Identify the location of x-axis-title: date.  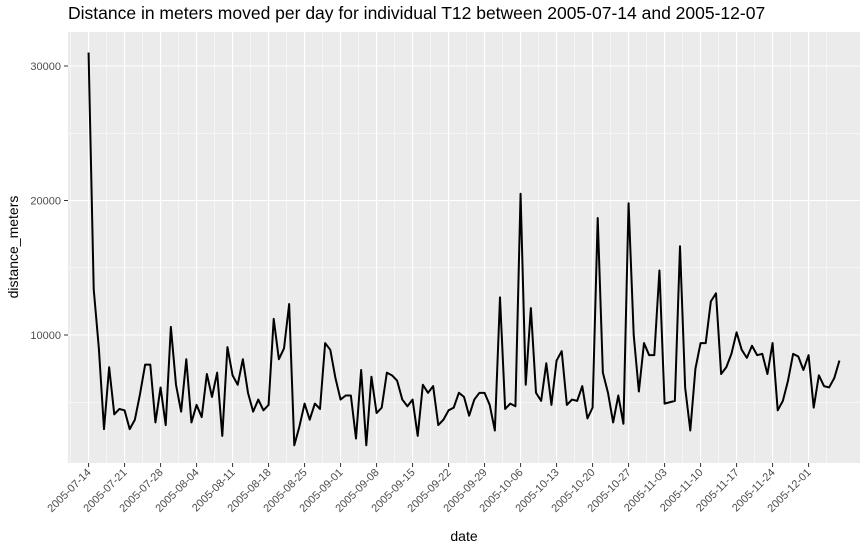
(463, 536).